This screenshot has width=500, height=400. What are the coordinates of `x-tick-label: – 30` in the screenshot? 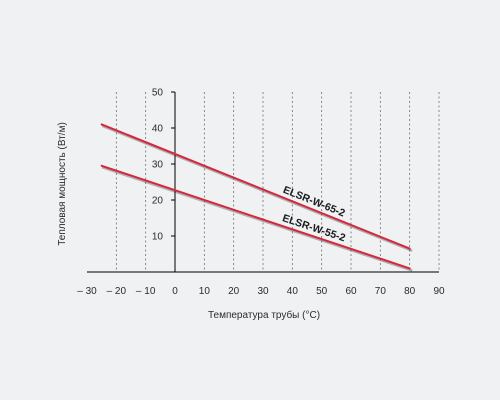 It's located at (87, 291).